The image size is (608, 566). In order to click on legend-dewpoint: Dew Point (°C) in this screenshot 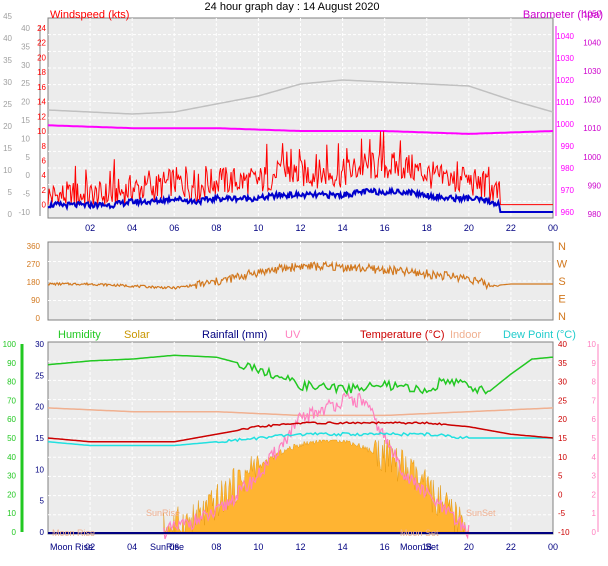, I will do `click(539, 335)`.